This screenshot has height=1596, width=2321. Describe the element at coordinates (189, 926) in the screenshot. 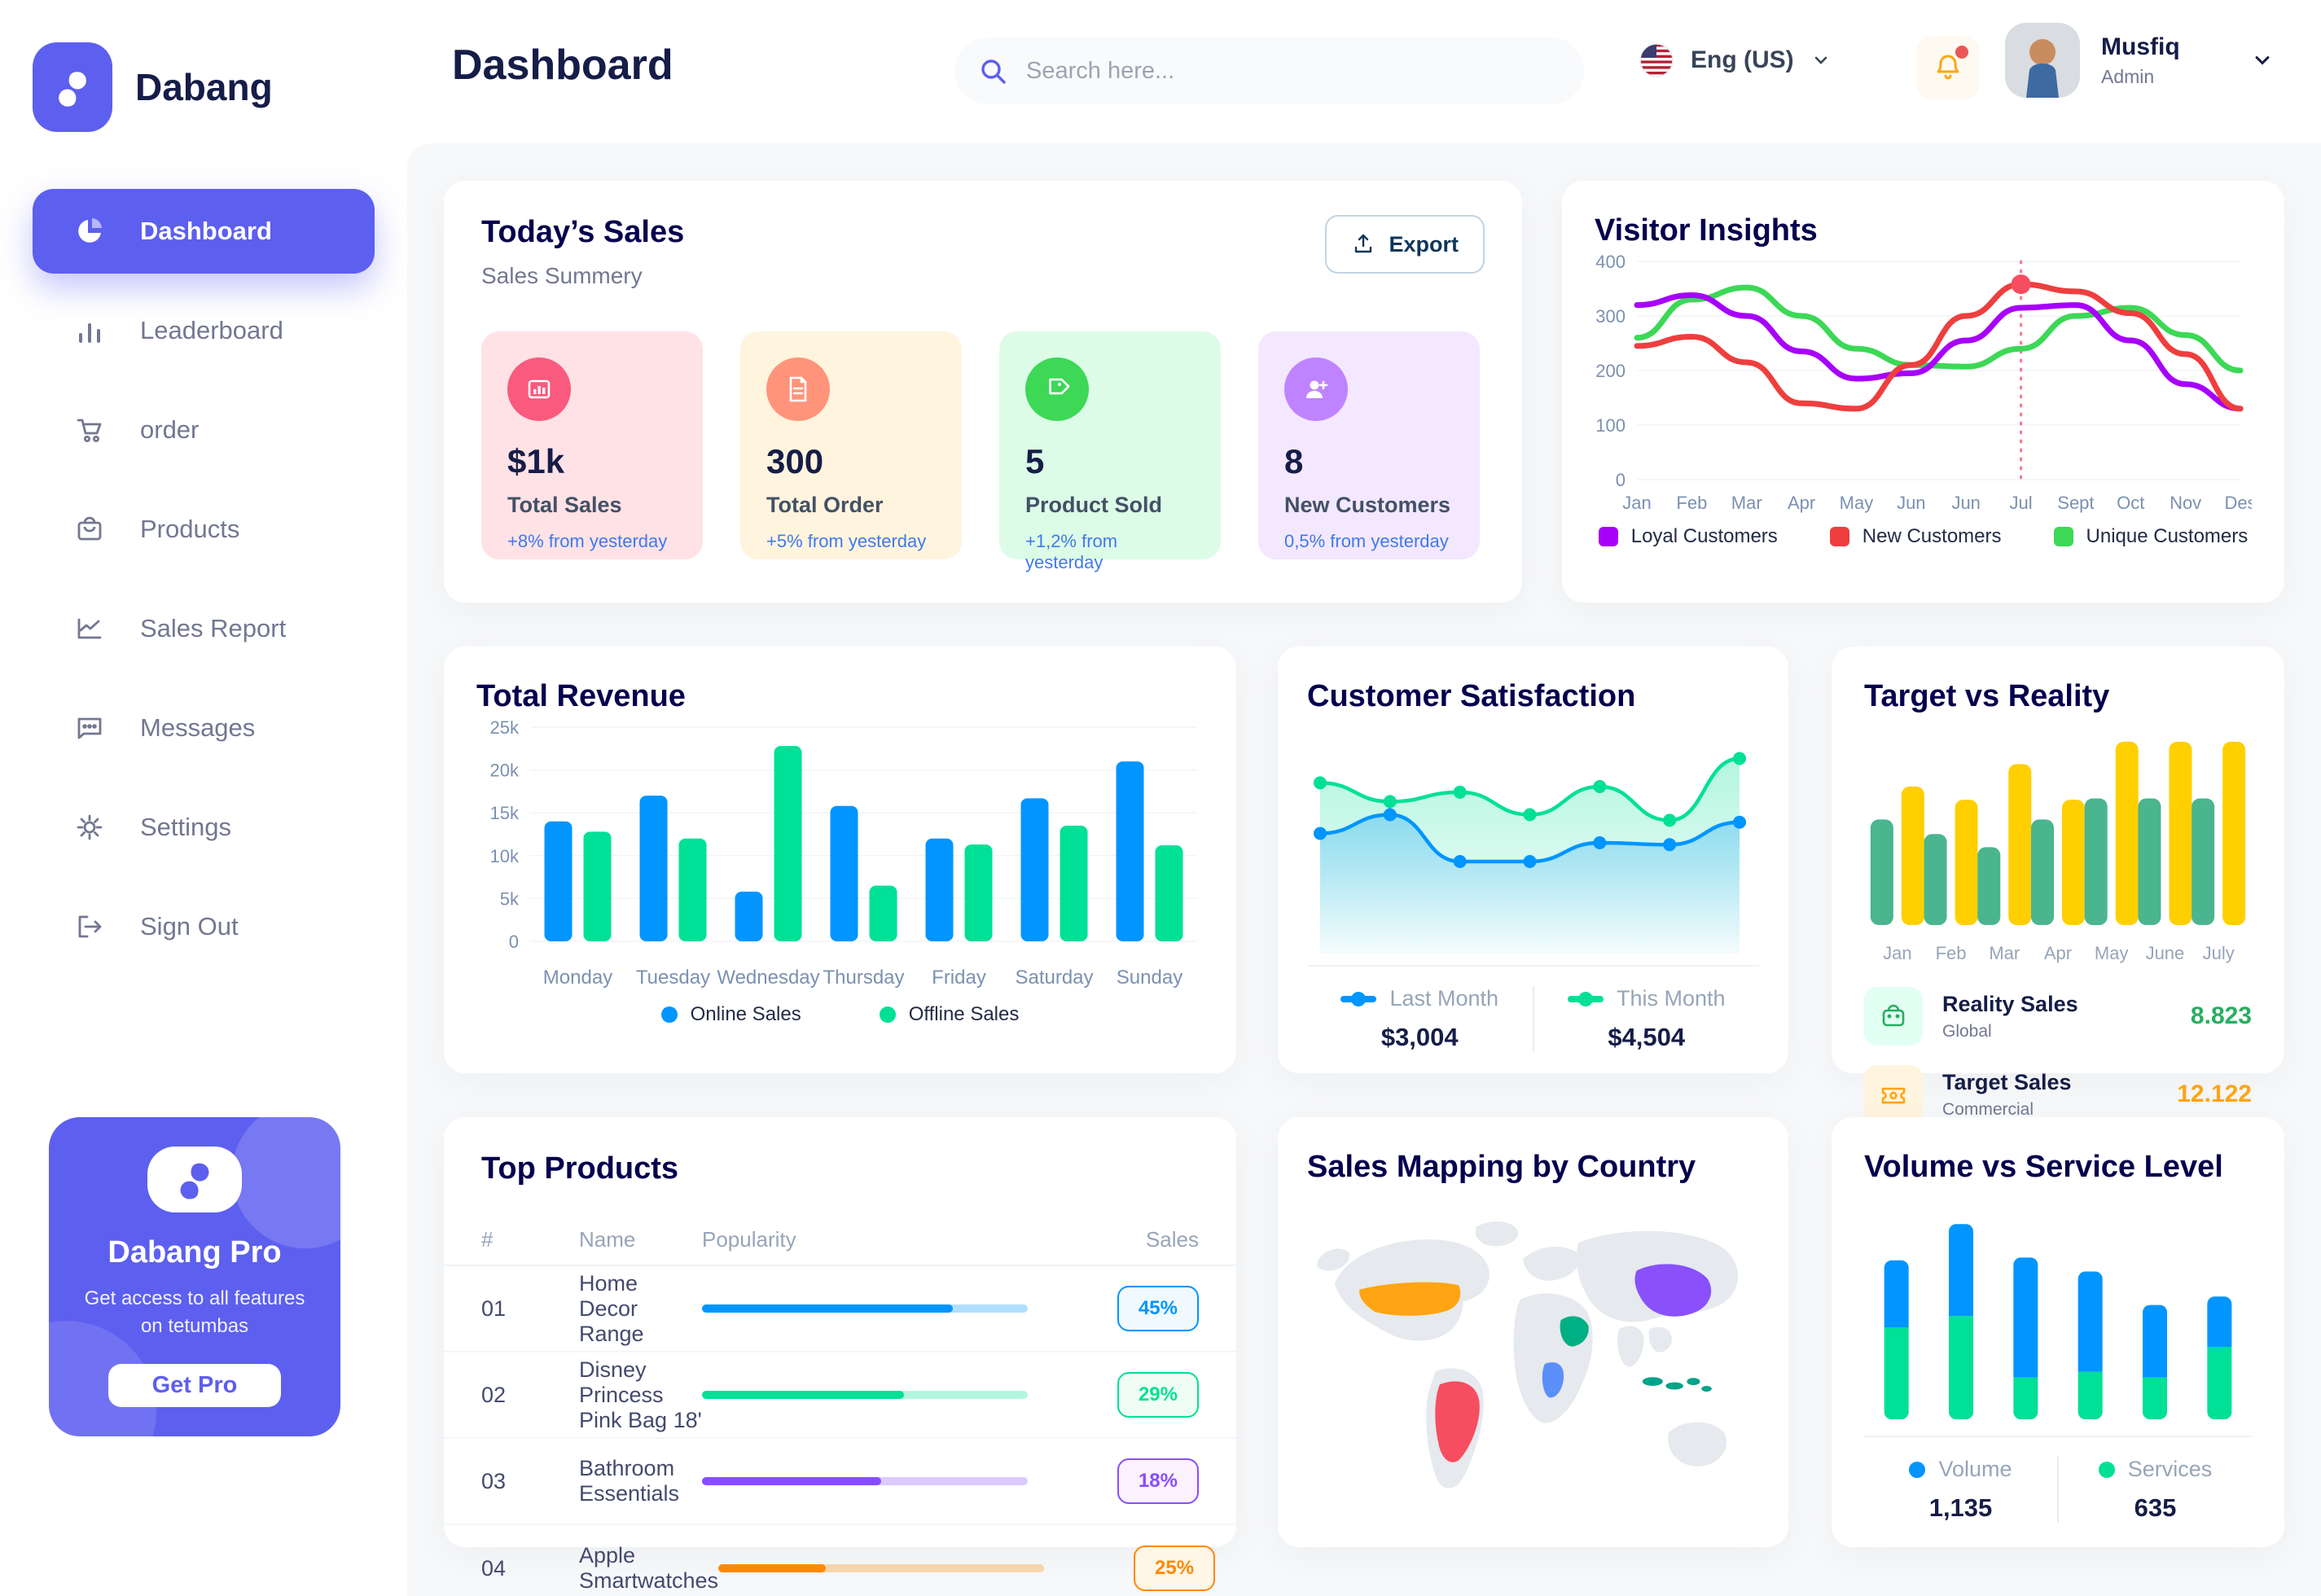

I see `sidebar-item-label: Sign Out` at that location.